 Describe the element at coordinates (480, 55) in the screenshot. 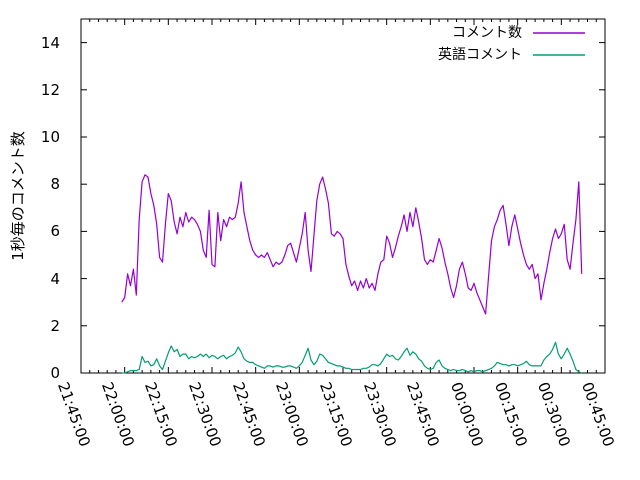

I see `legend-label-english-comments: 英語コメント` at that location.